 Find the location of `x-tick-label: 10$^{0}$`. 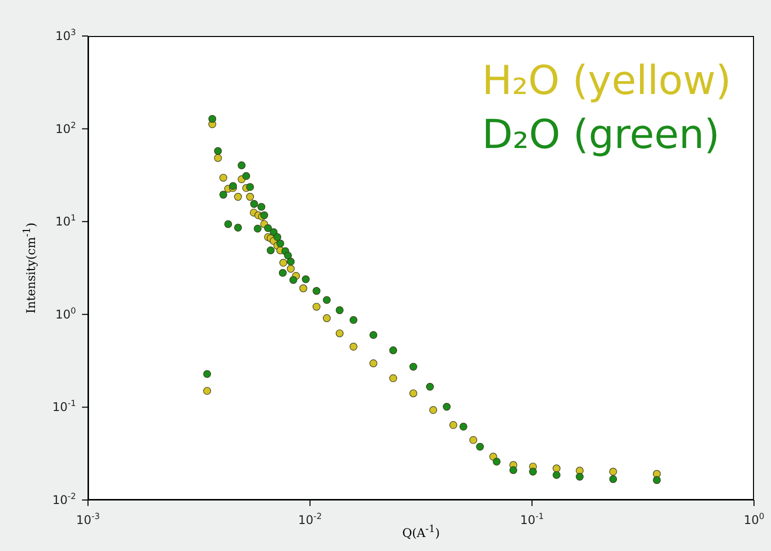

x-tick-label: 10$^{0}$ is located at coordinates (754, 519).